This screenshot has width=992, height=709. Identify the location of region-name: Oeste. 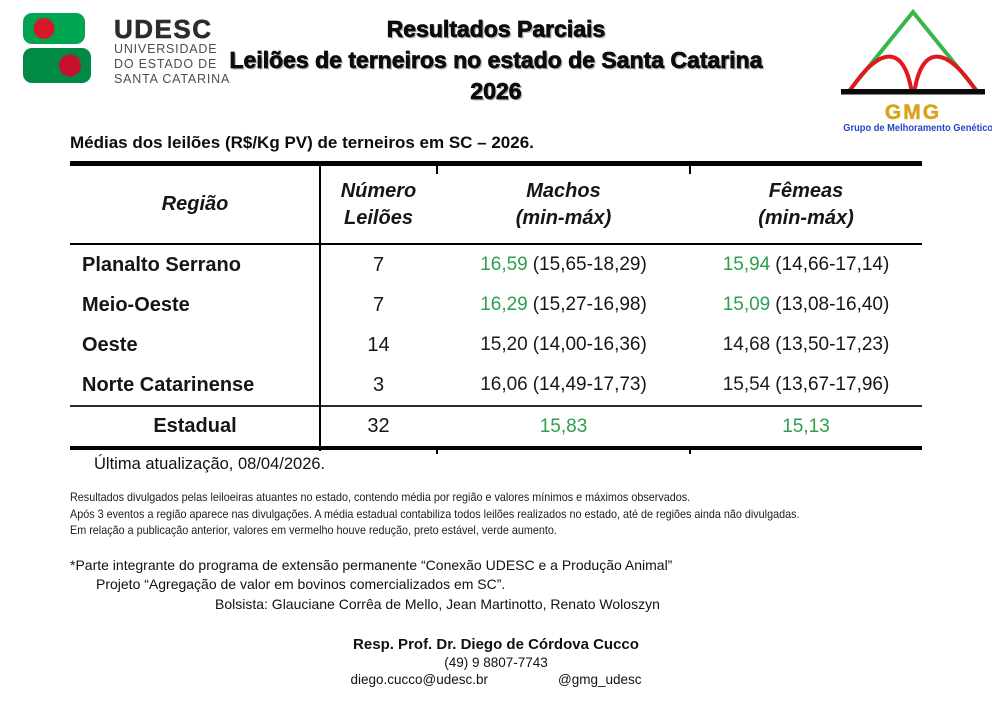
(110, 344).